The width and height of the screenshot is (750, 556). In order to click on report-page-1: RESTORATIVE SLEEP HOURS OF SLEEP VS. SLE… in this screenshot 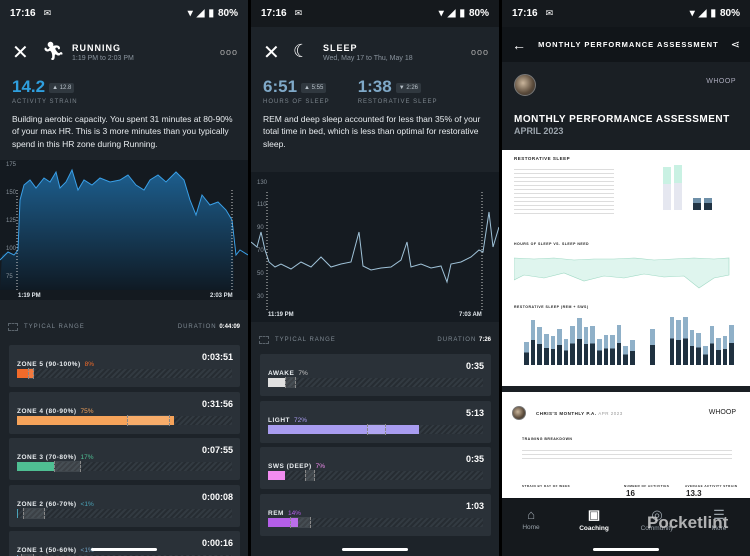, I will do `click(626, 268)`.